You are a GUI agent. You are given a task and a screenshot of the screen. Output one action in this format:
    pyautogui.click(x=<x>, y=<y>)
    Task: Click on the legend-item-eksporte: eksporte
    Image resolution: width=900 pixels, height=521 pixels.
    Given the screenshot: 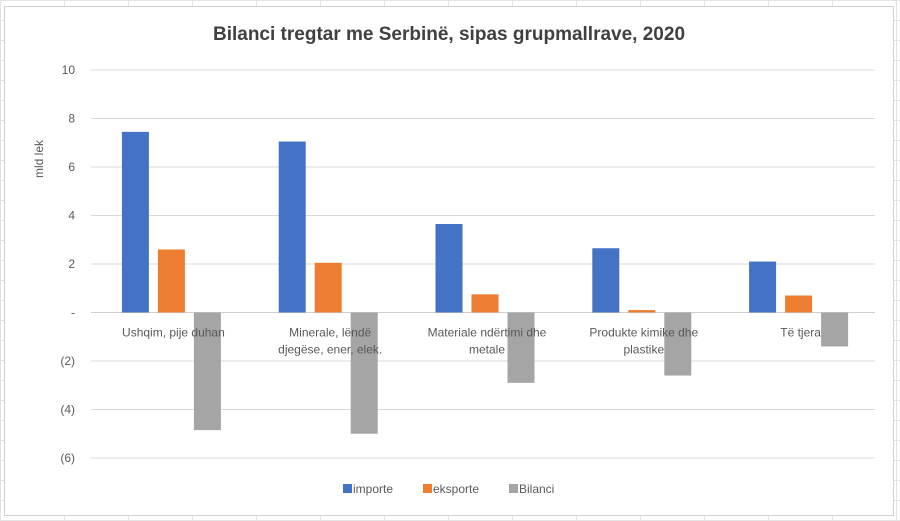 What is the action you would take?
    pyautogui.click(x=451, y=489)
    